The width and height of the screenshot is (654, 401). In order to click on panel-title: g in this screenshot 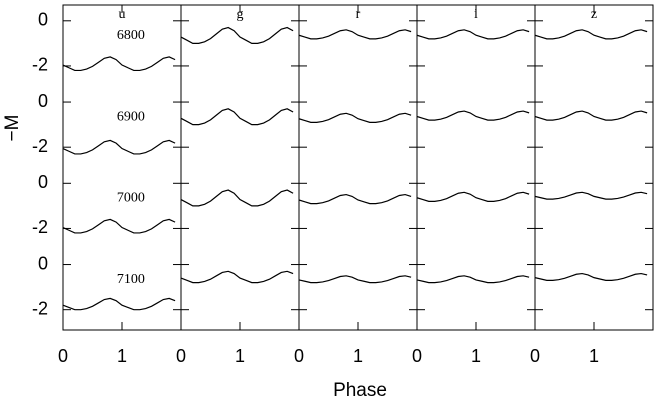, I will do `click(240, 14)`.